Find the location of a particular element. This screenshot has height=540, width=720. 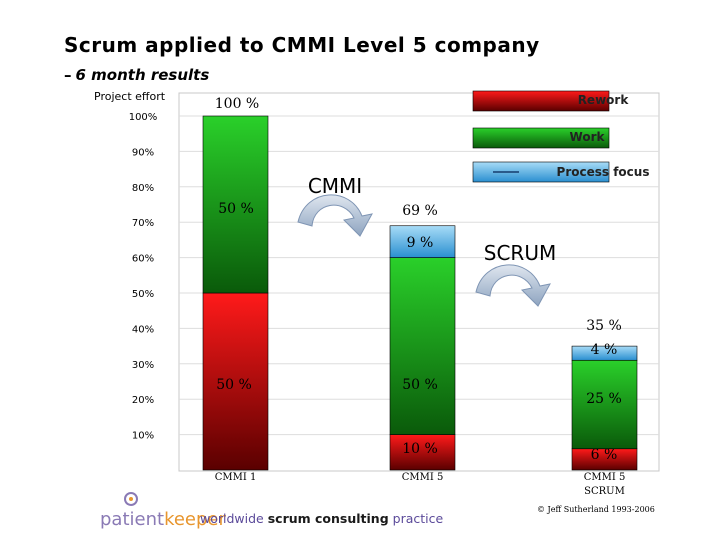

logo-part2: keeper is located at coordinates (195, 519).